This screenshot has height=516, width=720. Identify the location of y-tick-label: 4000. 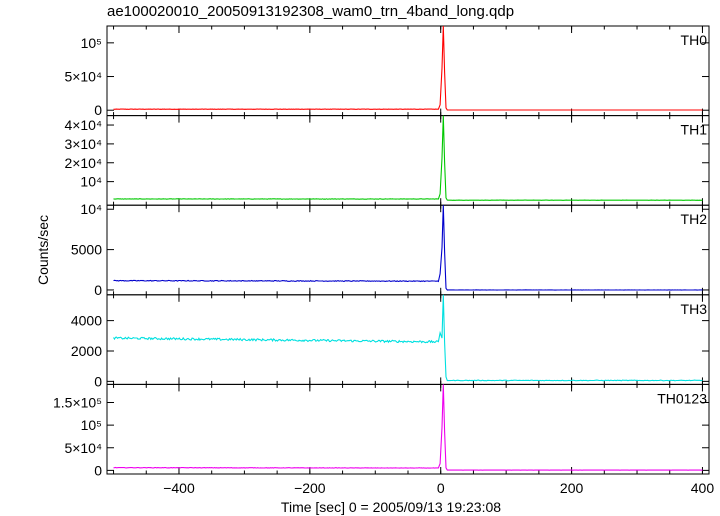
(86, 321).